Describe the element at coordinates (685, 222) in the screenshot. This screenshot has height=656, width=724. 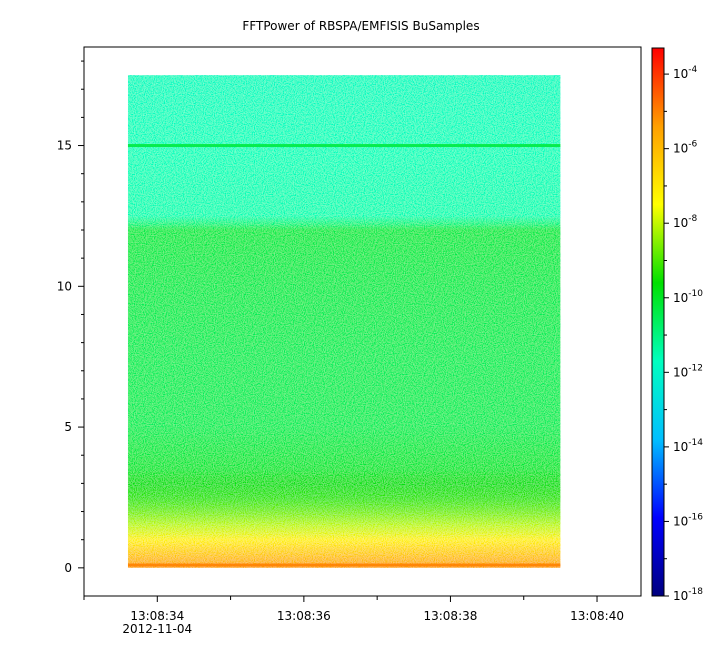
I see `colorbar-tick-label: 10⁻⁸` at that location.